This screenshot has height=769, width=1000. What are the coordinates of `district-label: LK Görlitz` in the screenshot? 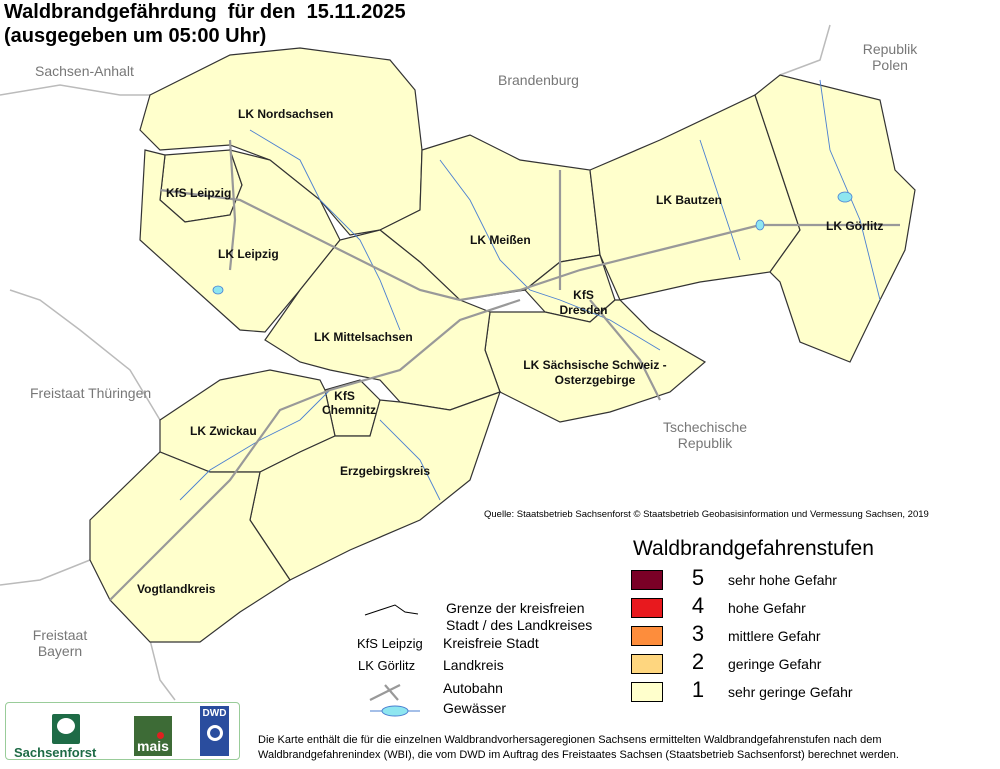 It's located at (855, 226).